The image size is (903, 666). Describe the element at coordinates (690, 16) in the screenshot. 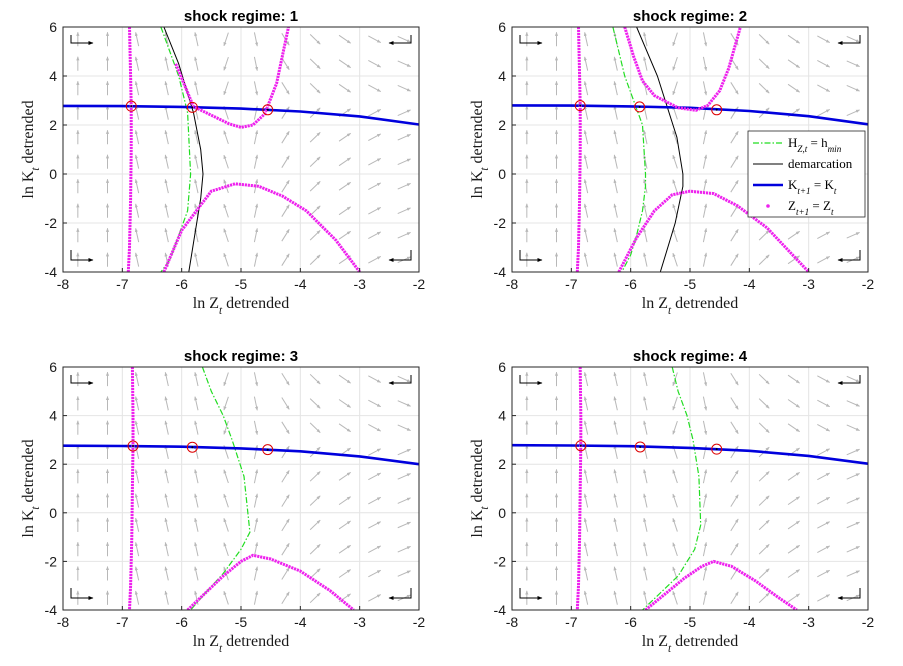

I see `panel-title: shock regime: 2` at that location.